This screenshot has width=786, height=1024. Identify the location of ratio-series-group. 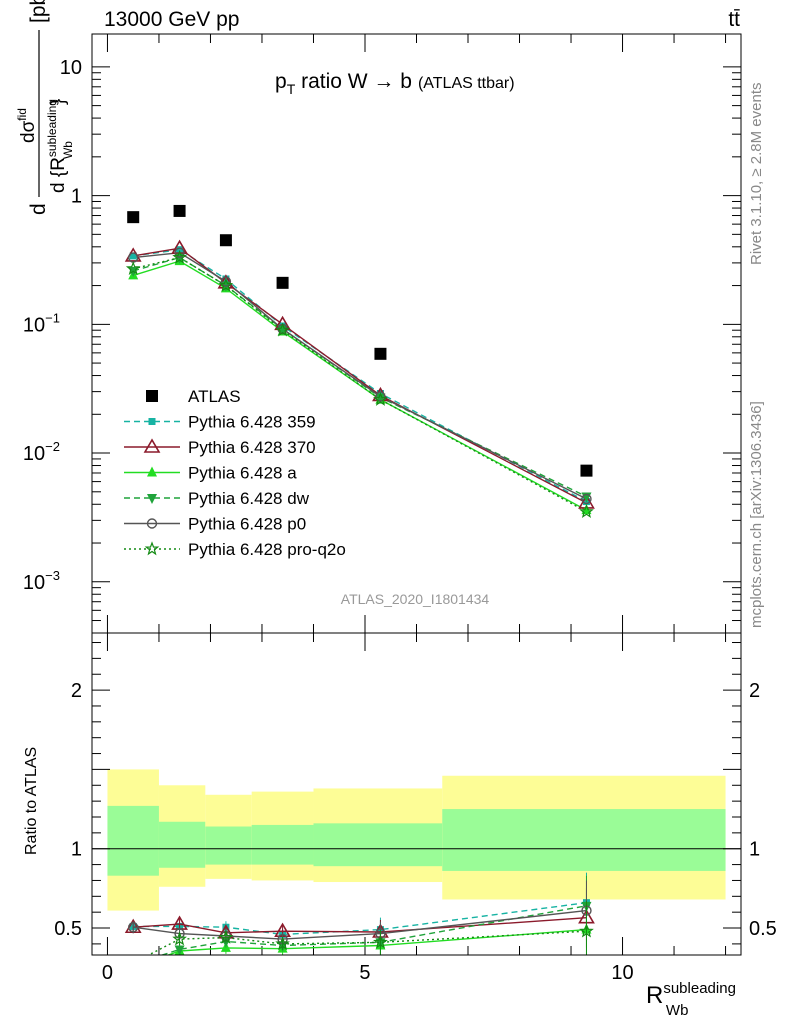
(359, 922).